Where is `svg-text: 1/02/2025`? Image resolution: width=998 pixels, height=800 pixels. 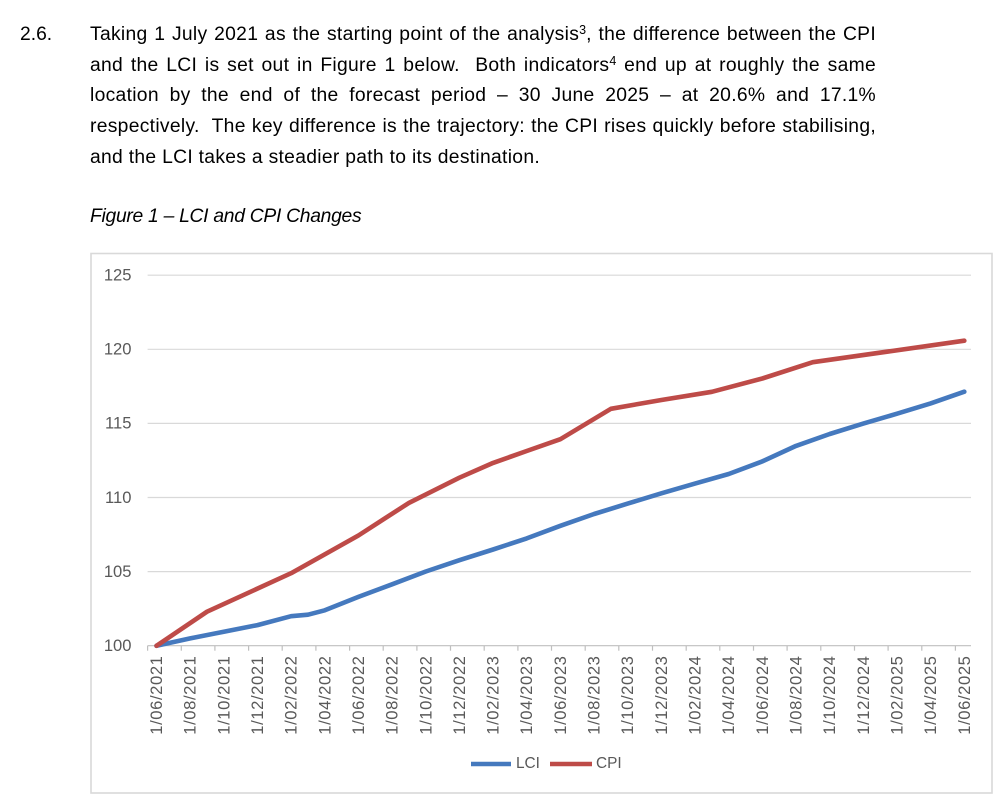
svg-text: 1/02/2025 is located at coordinates (897, 695).